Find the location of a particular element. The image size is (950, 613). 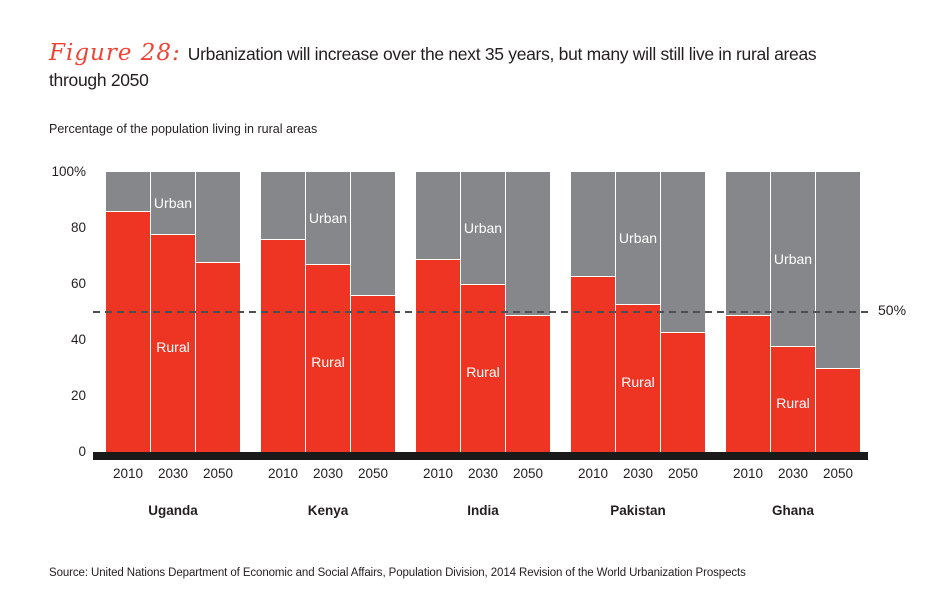

y-axis-tick-label: 0 is located at coordinates (82, 451).